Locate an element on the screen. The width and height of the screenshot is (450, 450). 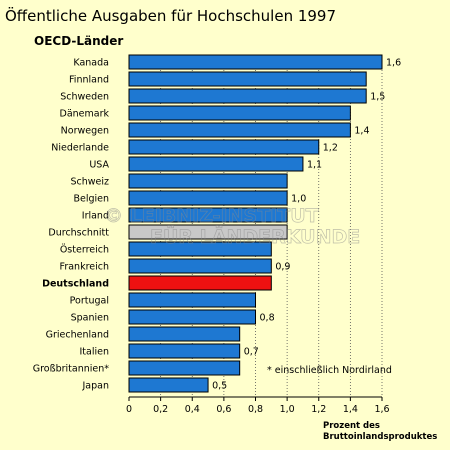
tick-label-7: 1,4 is located at coordinates (350, 409).